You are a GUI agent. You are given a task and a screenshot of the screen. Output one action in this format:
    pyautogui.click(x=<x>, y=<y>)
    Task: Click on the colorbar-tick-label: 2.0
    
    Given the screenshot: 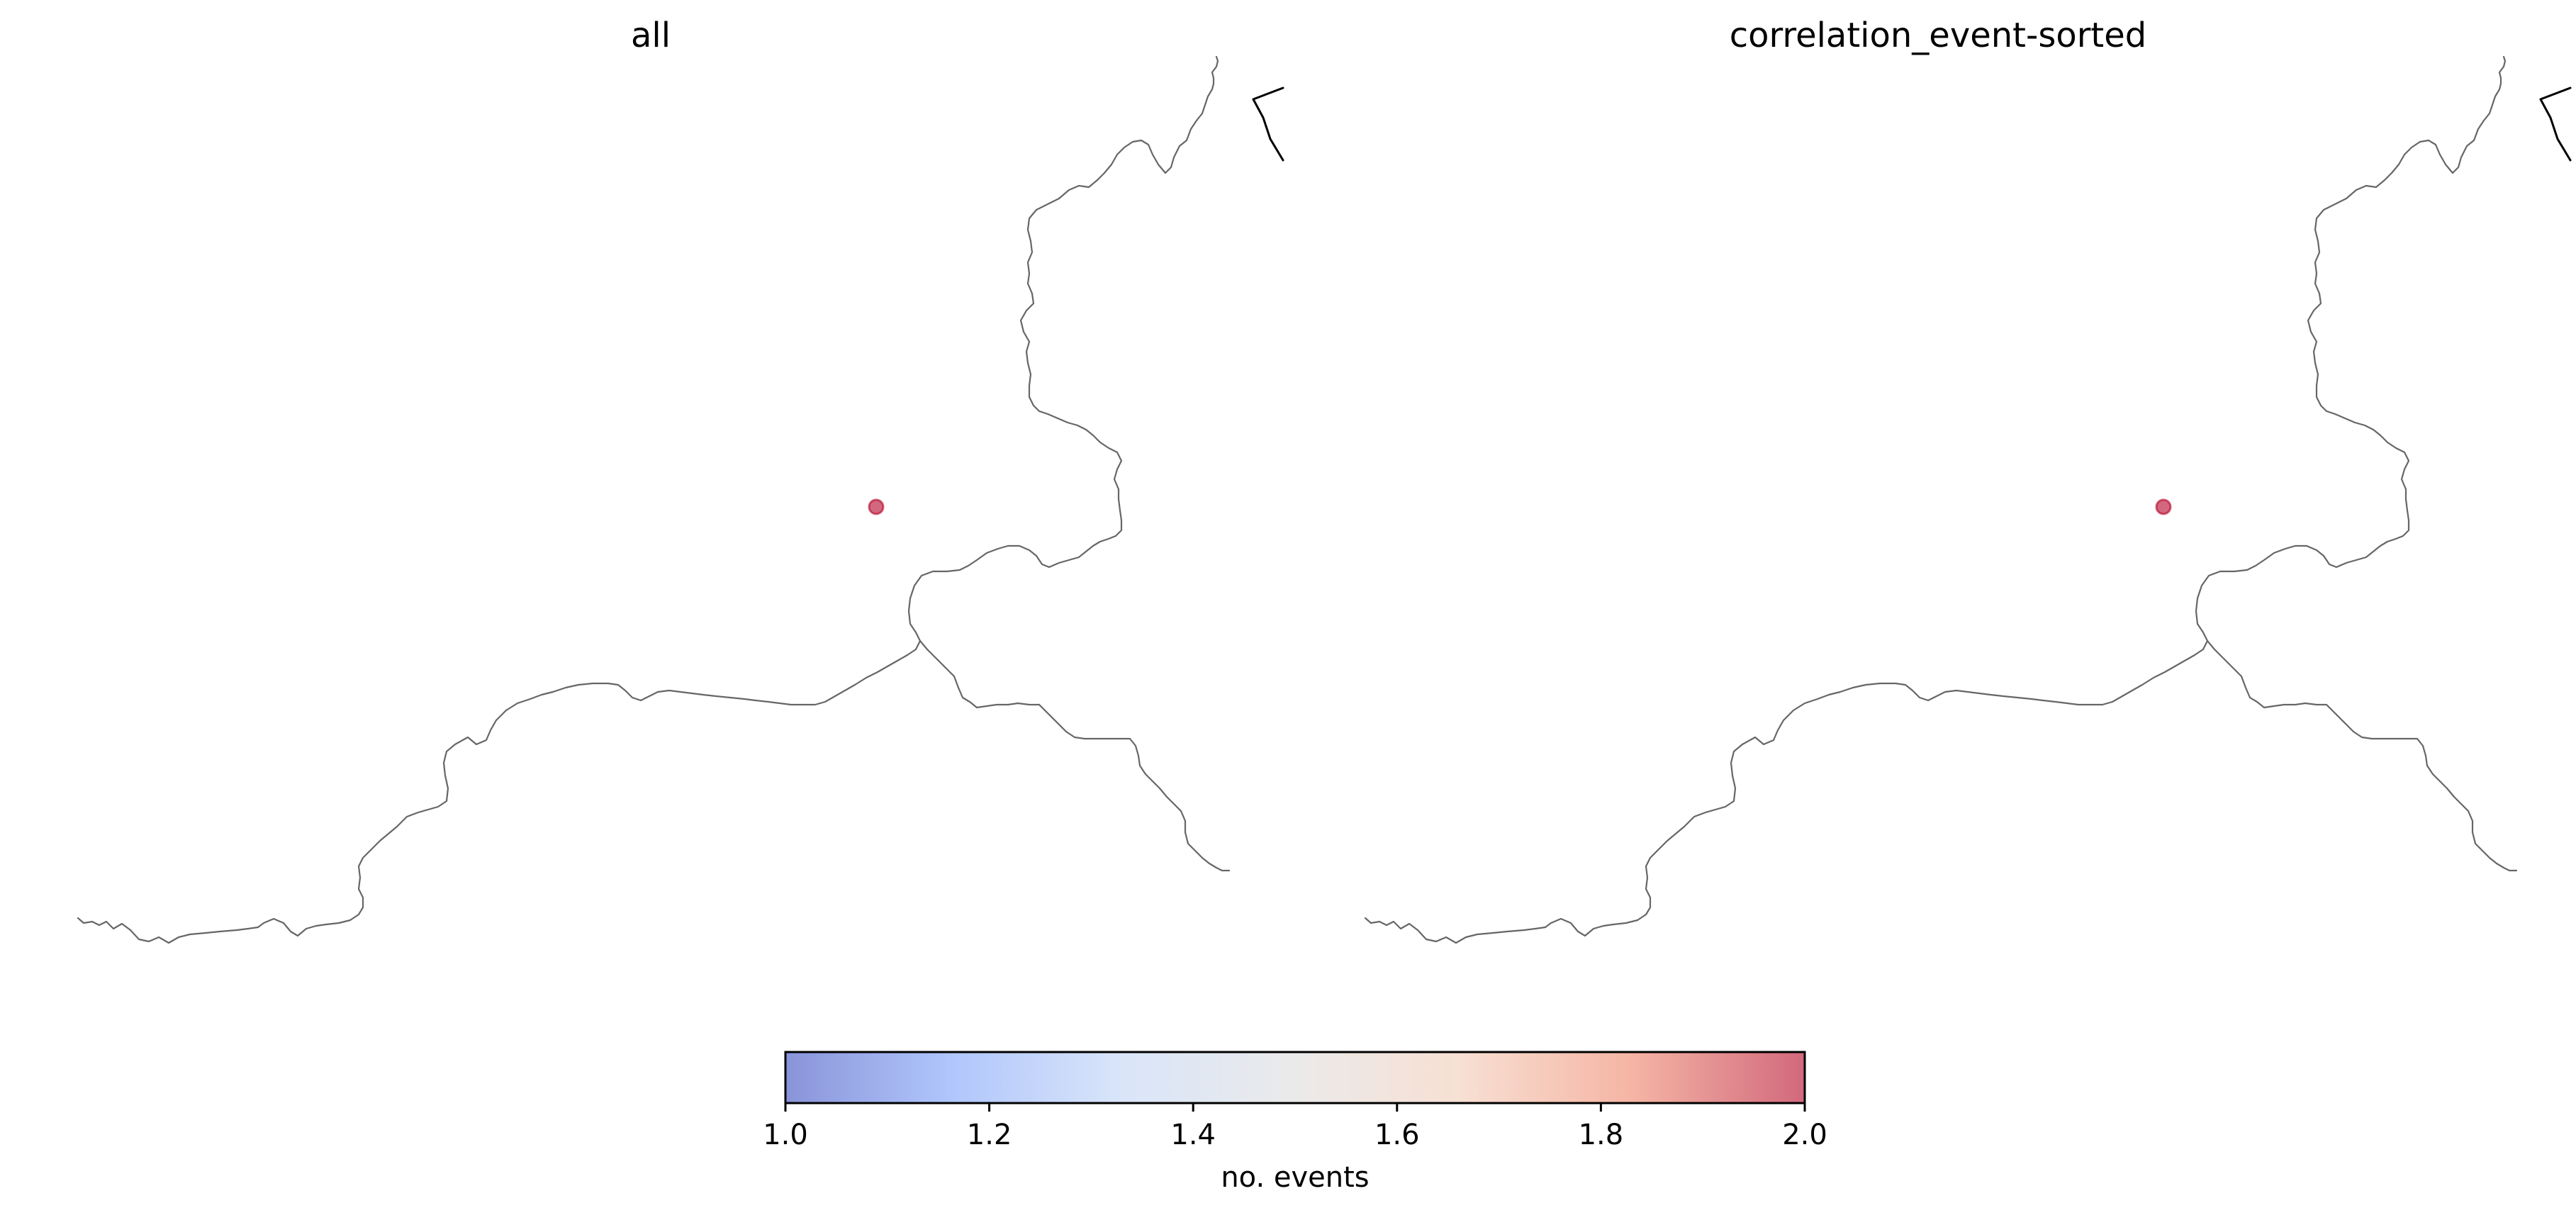 What is the action you would take?
    pyautogui.click(x=1805, y=1135)
    